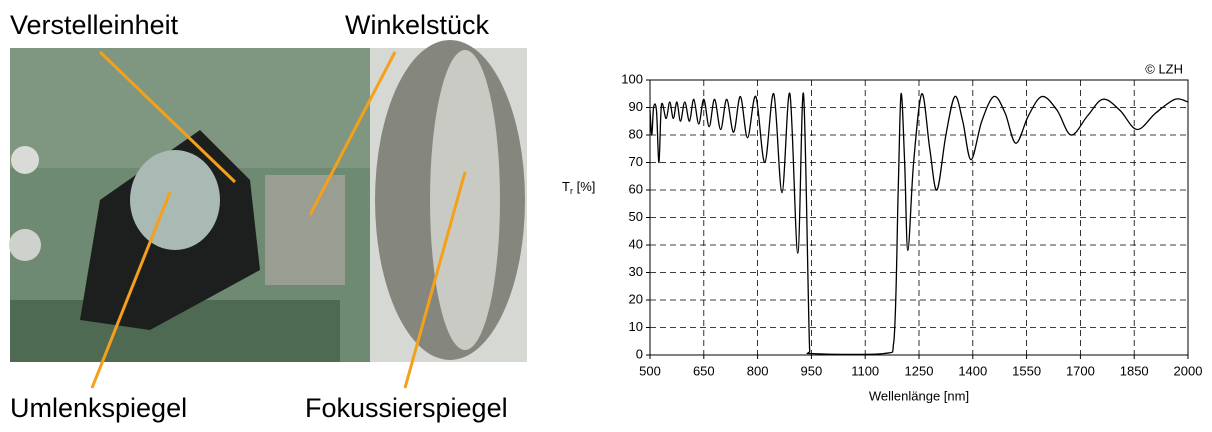 This screenshot has height=432, width=1212. Describe the element at coordinates (639, 353) in the screenshot. I see `y-tick-label: 0` at that location.